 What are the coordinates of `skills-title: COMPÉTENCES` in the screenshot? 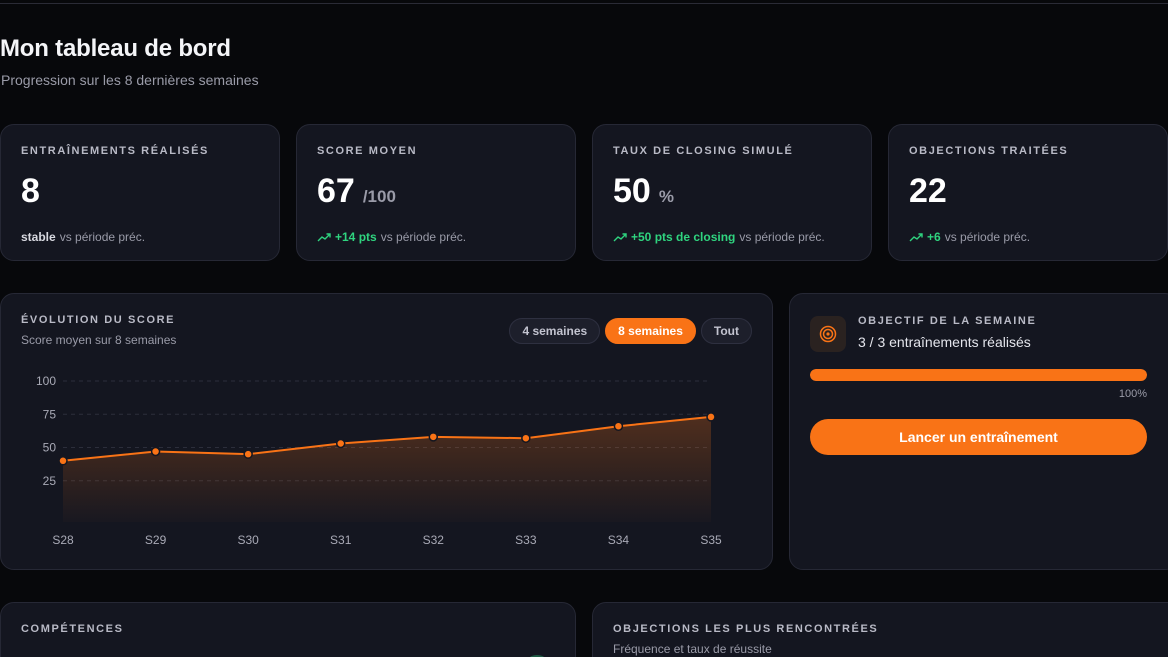 It's located at (72, 629).